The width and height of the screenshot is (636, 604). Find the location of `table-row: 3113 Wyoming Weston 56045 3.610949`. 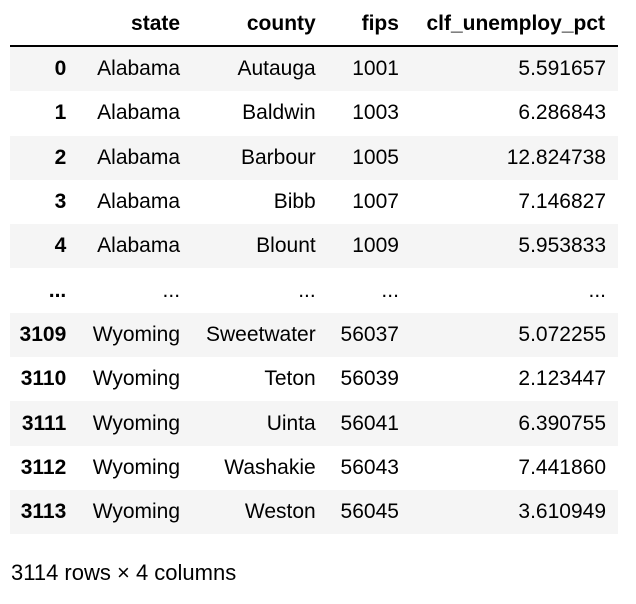

table-row: 3113 Wyoming Weston 56045 3.610949 is located at coordinates (314, 512).